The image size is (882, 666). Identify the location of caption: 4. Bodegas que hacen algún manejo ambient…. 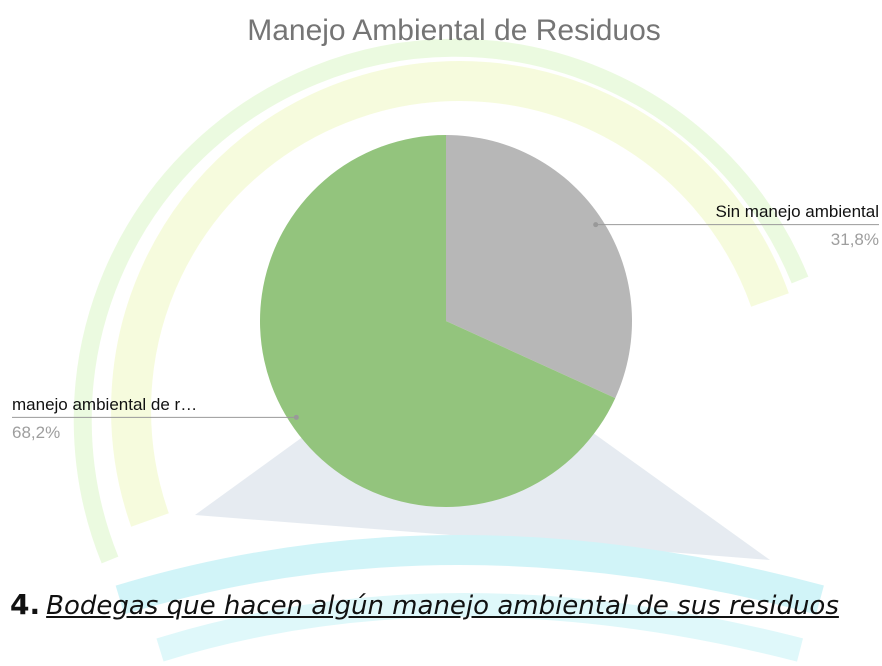
(446, 604).